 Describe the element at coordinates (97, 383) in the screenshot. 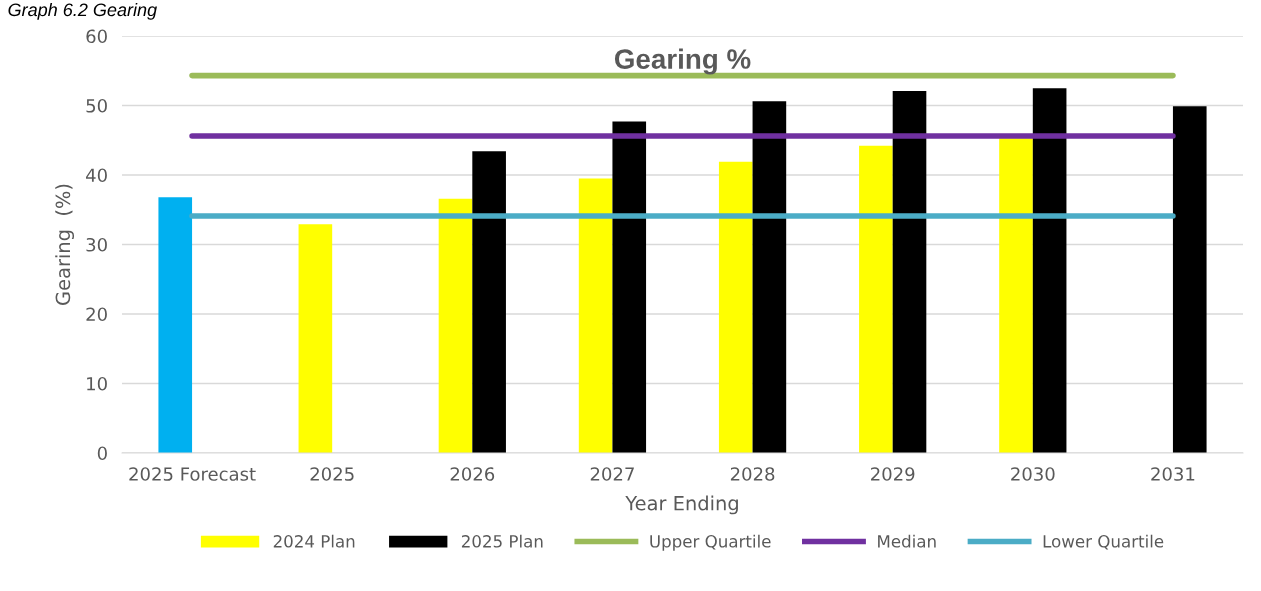

I see `y-tick-label: 10` at that location.